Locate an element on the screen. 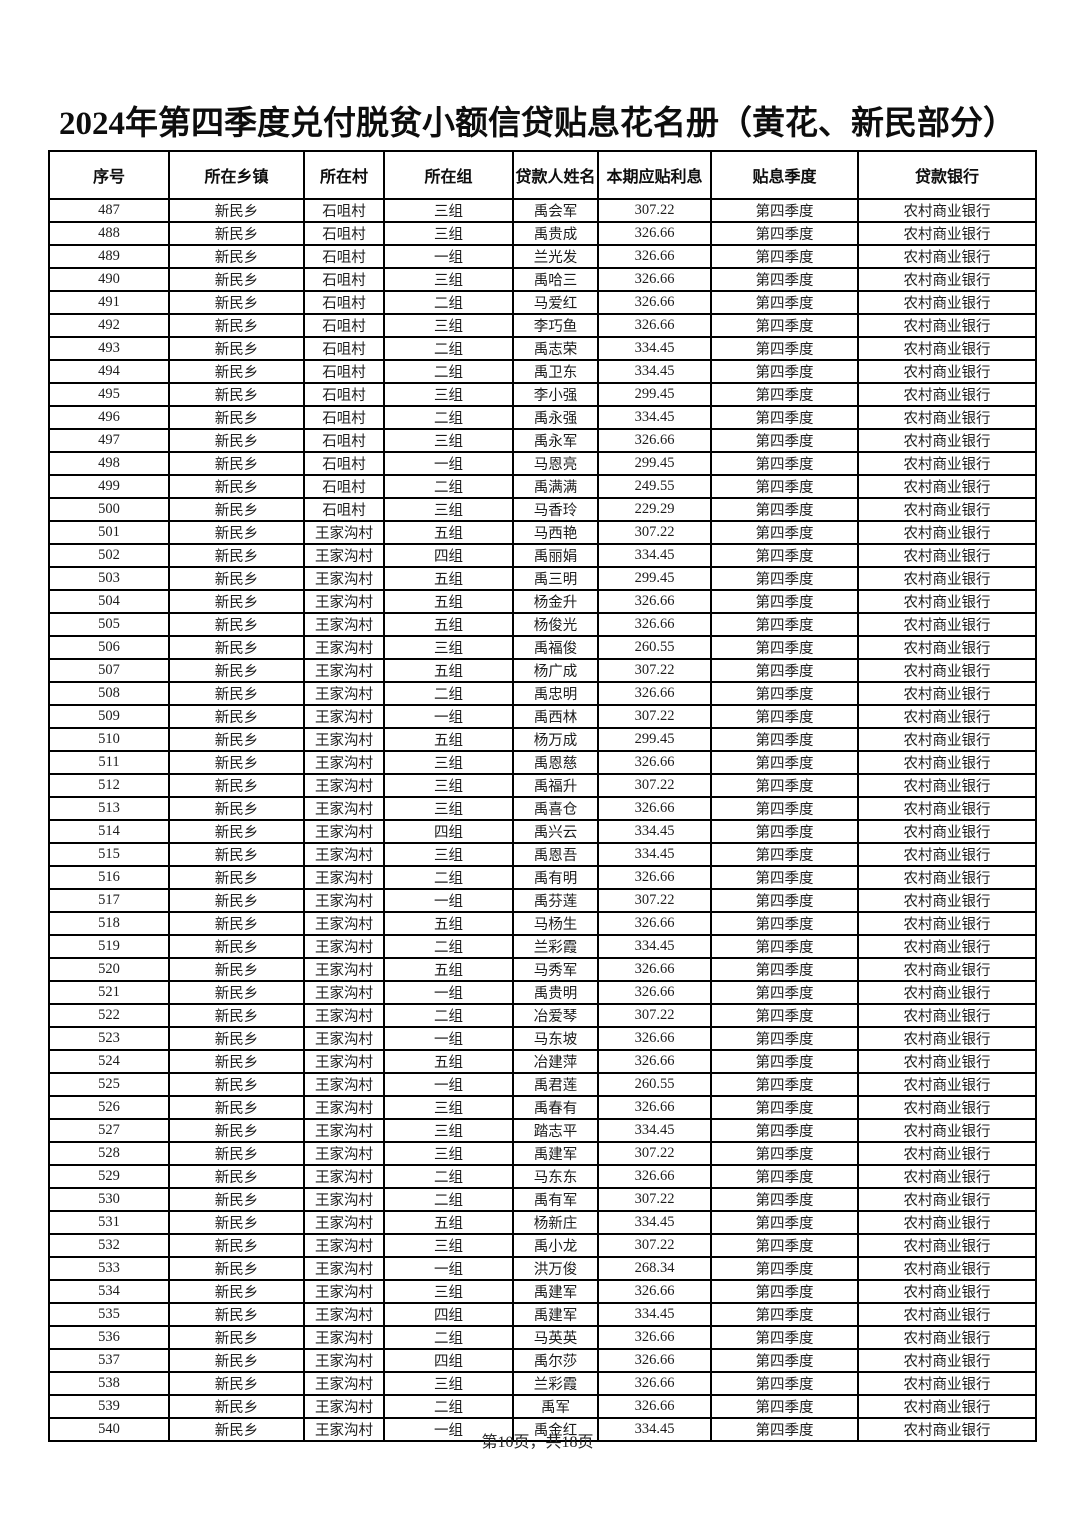 This screenshot has width=1075, height=1519. table-cell: 禹贵明 is located at coordinates (555, 992).